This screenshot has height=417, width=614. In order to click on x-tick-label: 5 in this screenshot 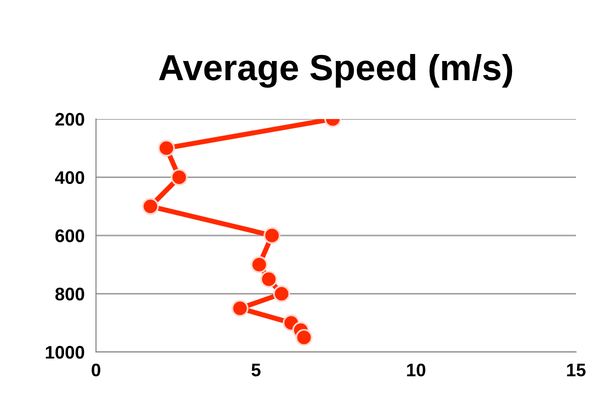, I will do `click(256, 370)`.